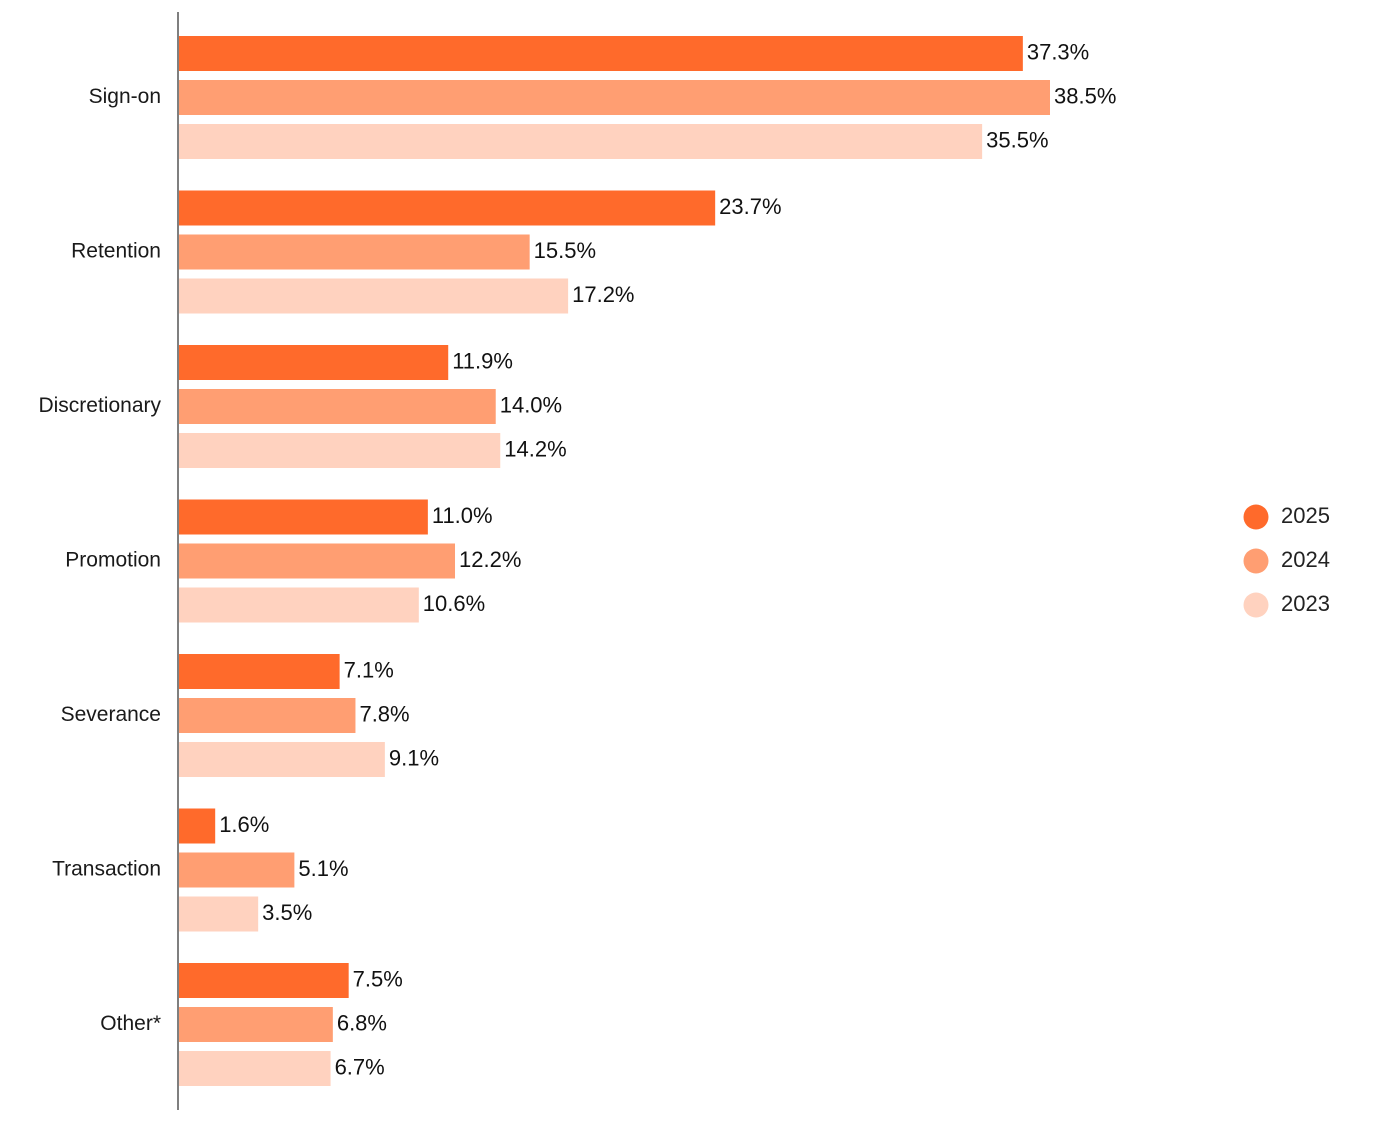  Describe the element at coordinates (255, 1068) in the screenshot. I see `bar-other-2023` at that location.